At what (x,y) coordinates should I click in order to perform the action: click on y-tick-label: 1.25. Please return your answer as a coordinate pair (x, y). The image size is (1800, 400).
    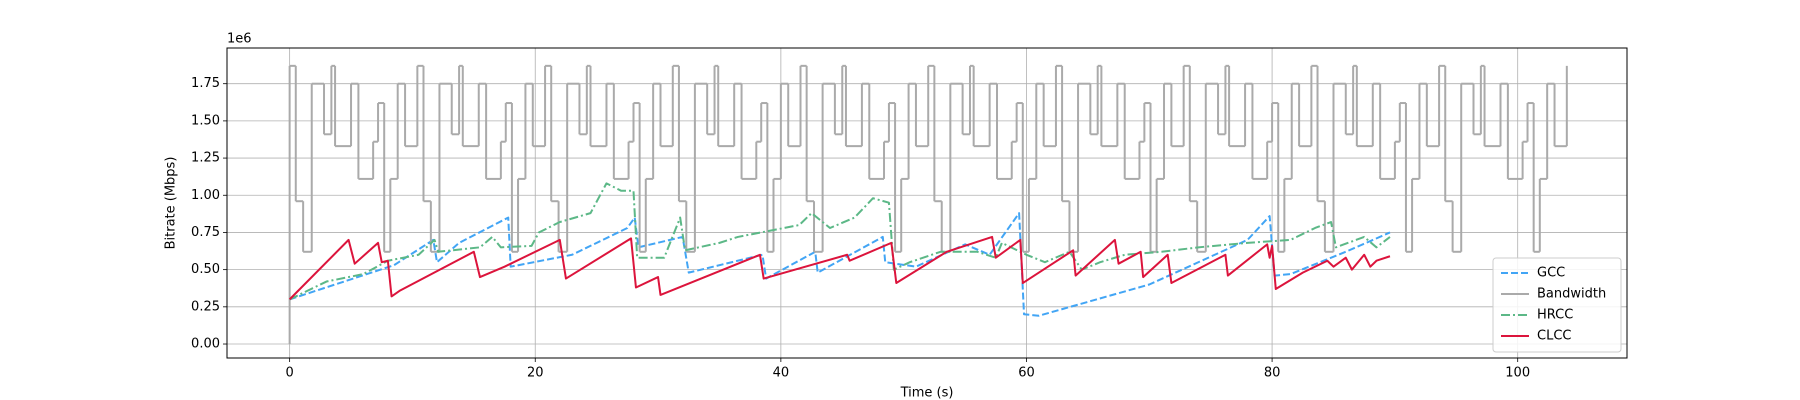
    Looking at the image, I should click on (205, 158).